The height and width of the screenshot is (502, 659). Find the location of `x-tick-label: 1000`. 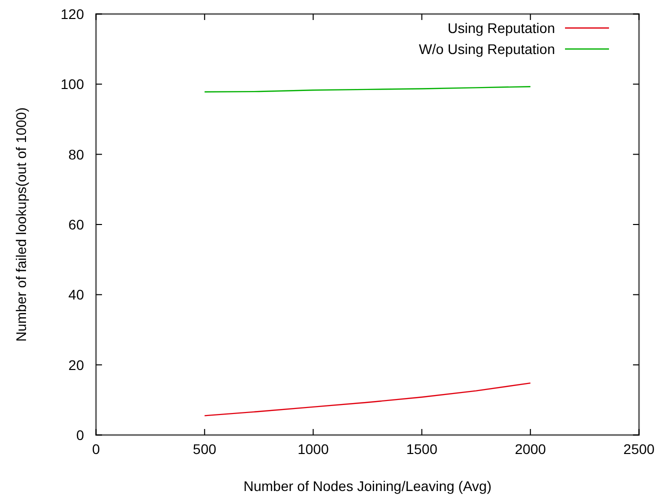

x-tick-label: 1000 is located at coordinates (313, 449).